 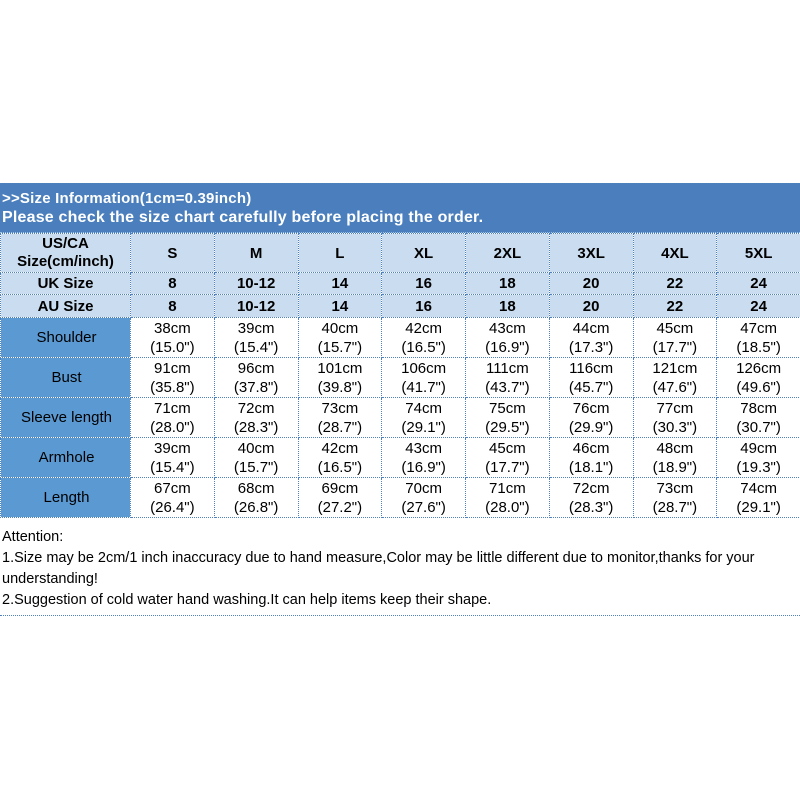 What do you see at coordinates (172, 387) in the screenshot?
I see `inch-value: (35.8")` at bounding box center [172, 387].